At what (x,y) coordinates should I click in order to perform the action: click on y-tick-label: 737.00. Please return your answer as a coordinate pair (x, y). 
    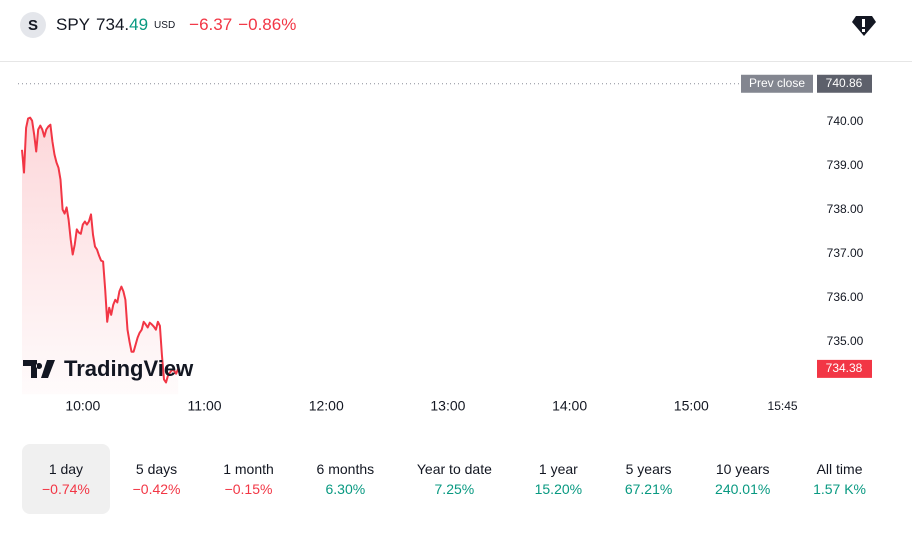
    Looking at the image, I should click on (845, 253).